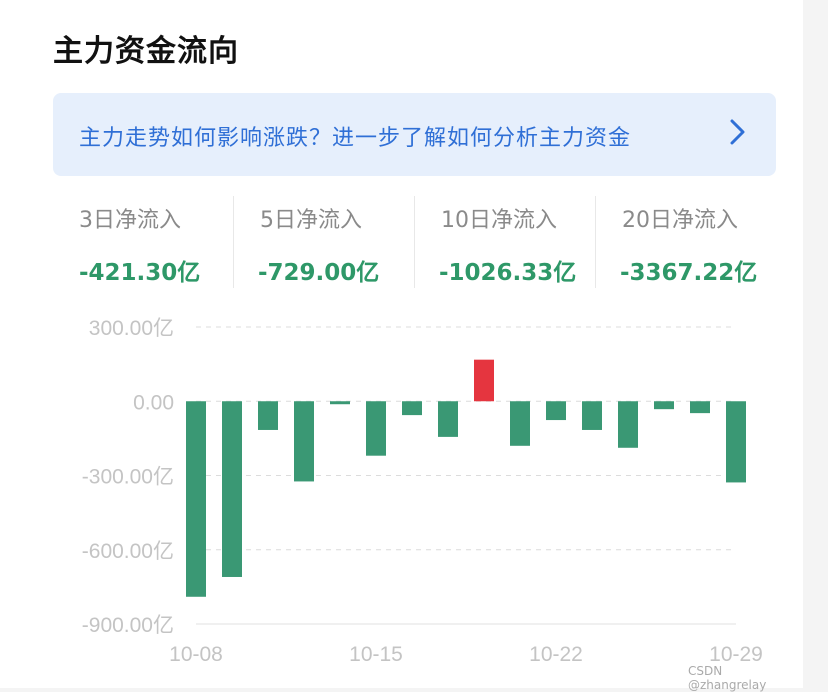  What do you see at coordinates (128, 551) in the screenshot?
I see `y-tick-label: -600.00亿` at bounding box center [128, 551].